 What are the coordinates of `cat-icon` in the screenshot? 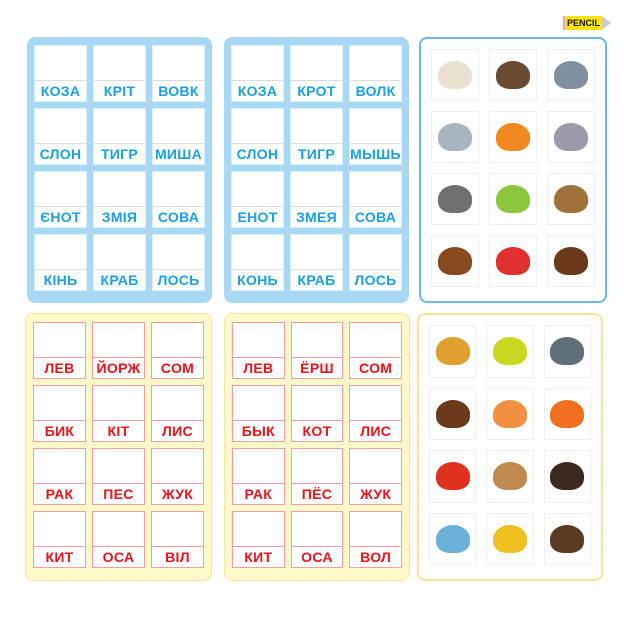 It's located at (509, 413).